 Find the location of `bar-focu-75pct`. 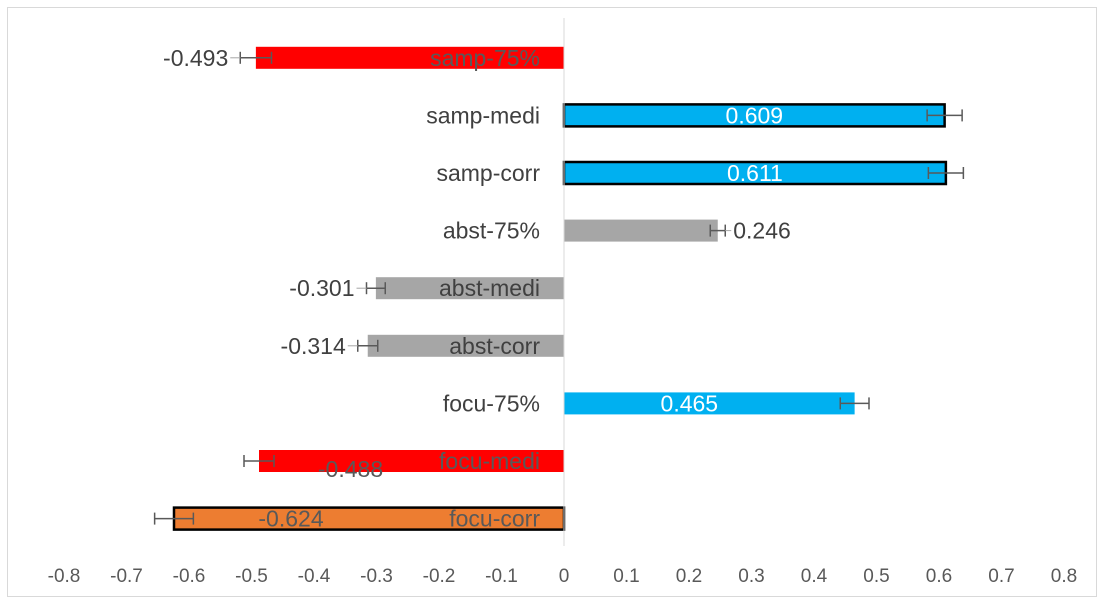

bar-focu-75pct is located at coordinates (709, 403).